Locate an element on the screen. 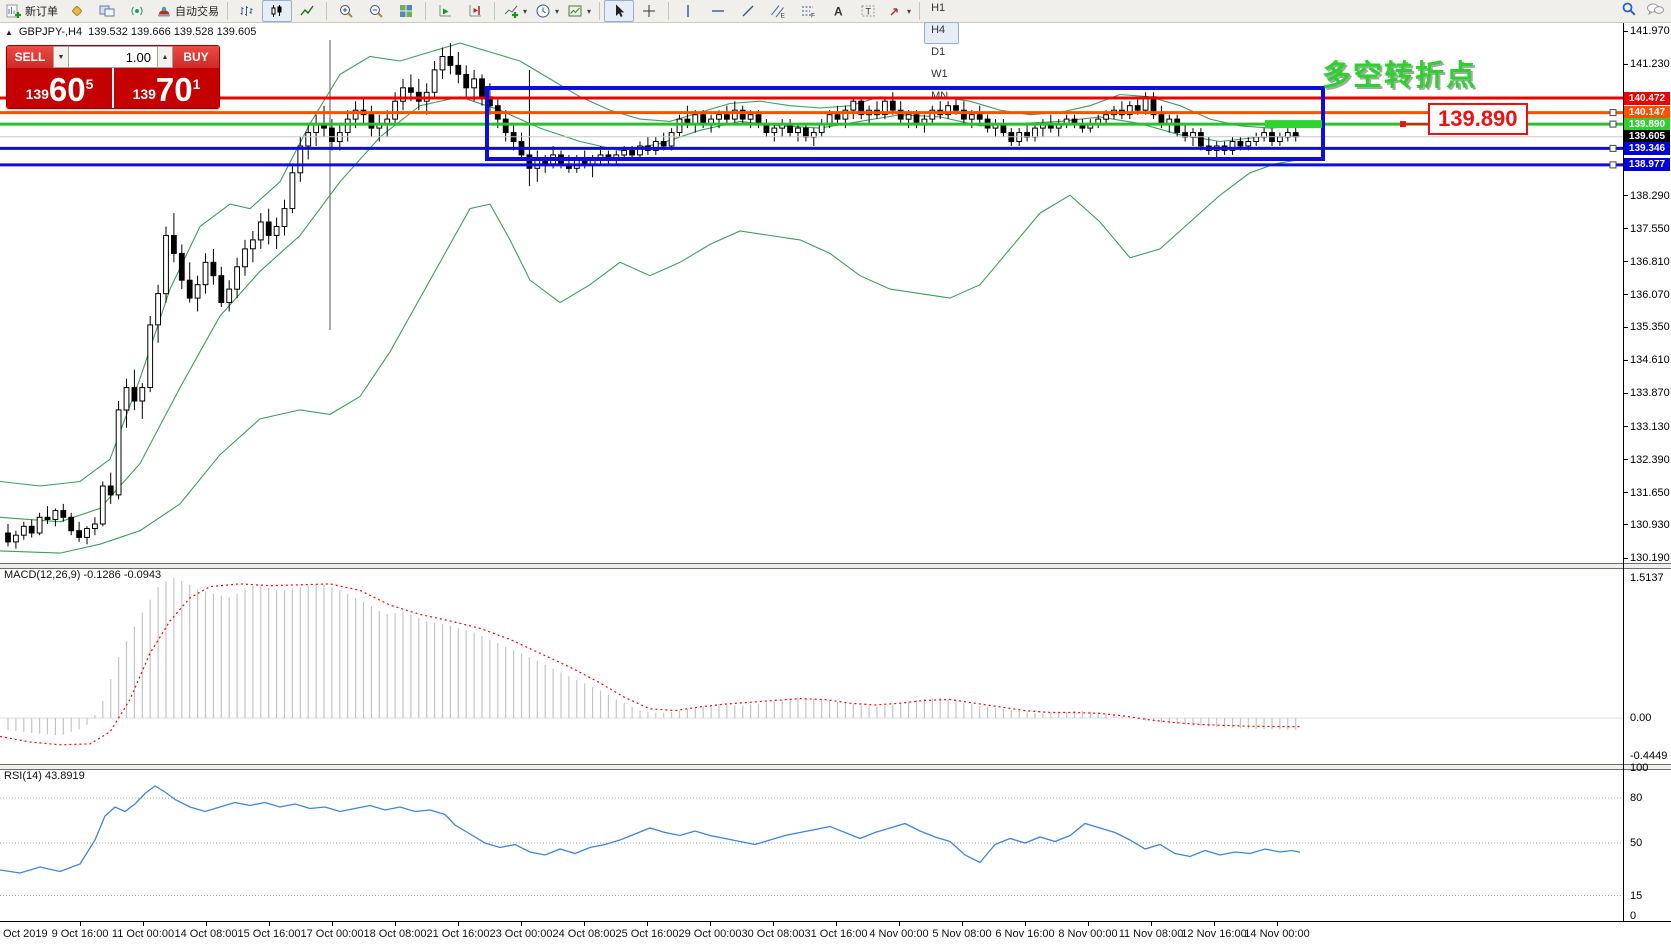 The width and height of the screenshot is (1671, 947). text-tool-button: A is located at coordinates (838, 11).